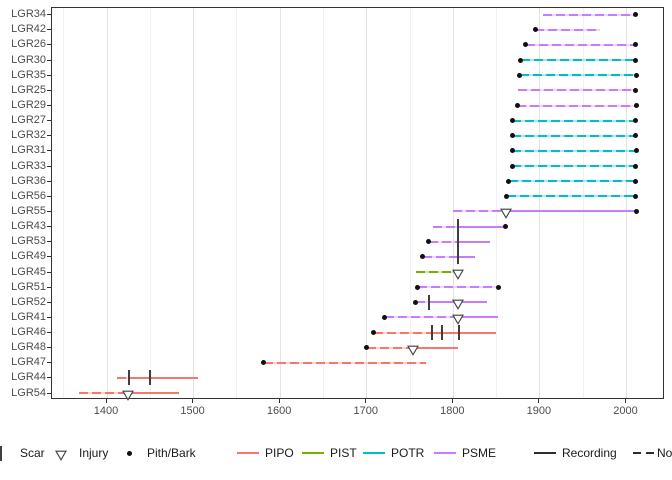 The image size is (672, 480). Describe the element at coordinates (664, 453) in the screenshot. I see `legend-label: Non-recording` at that location.